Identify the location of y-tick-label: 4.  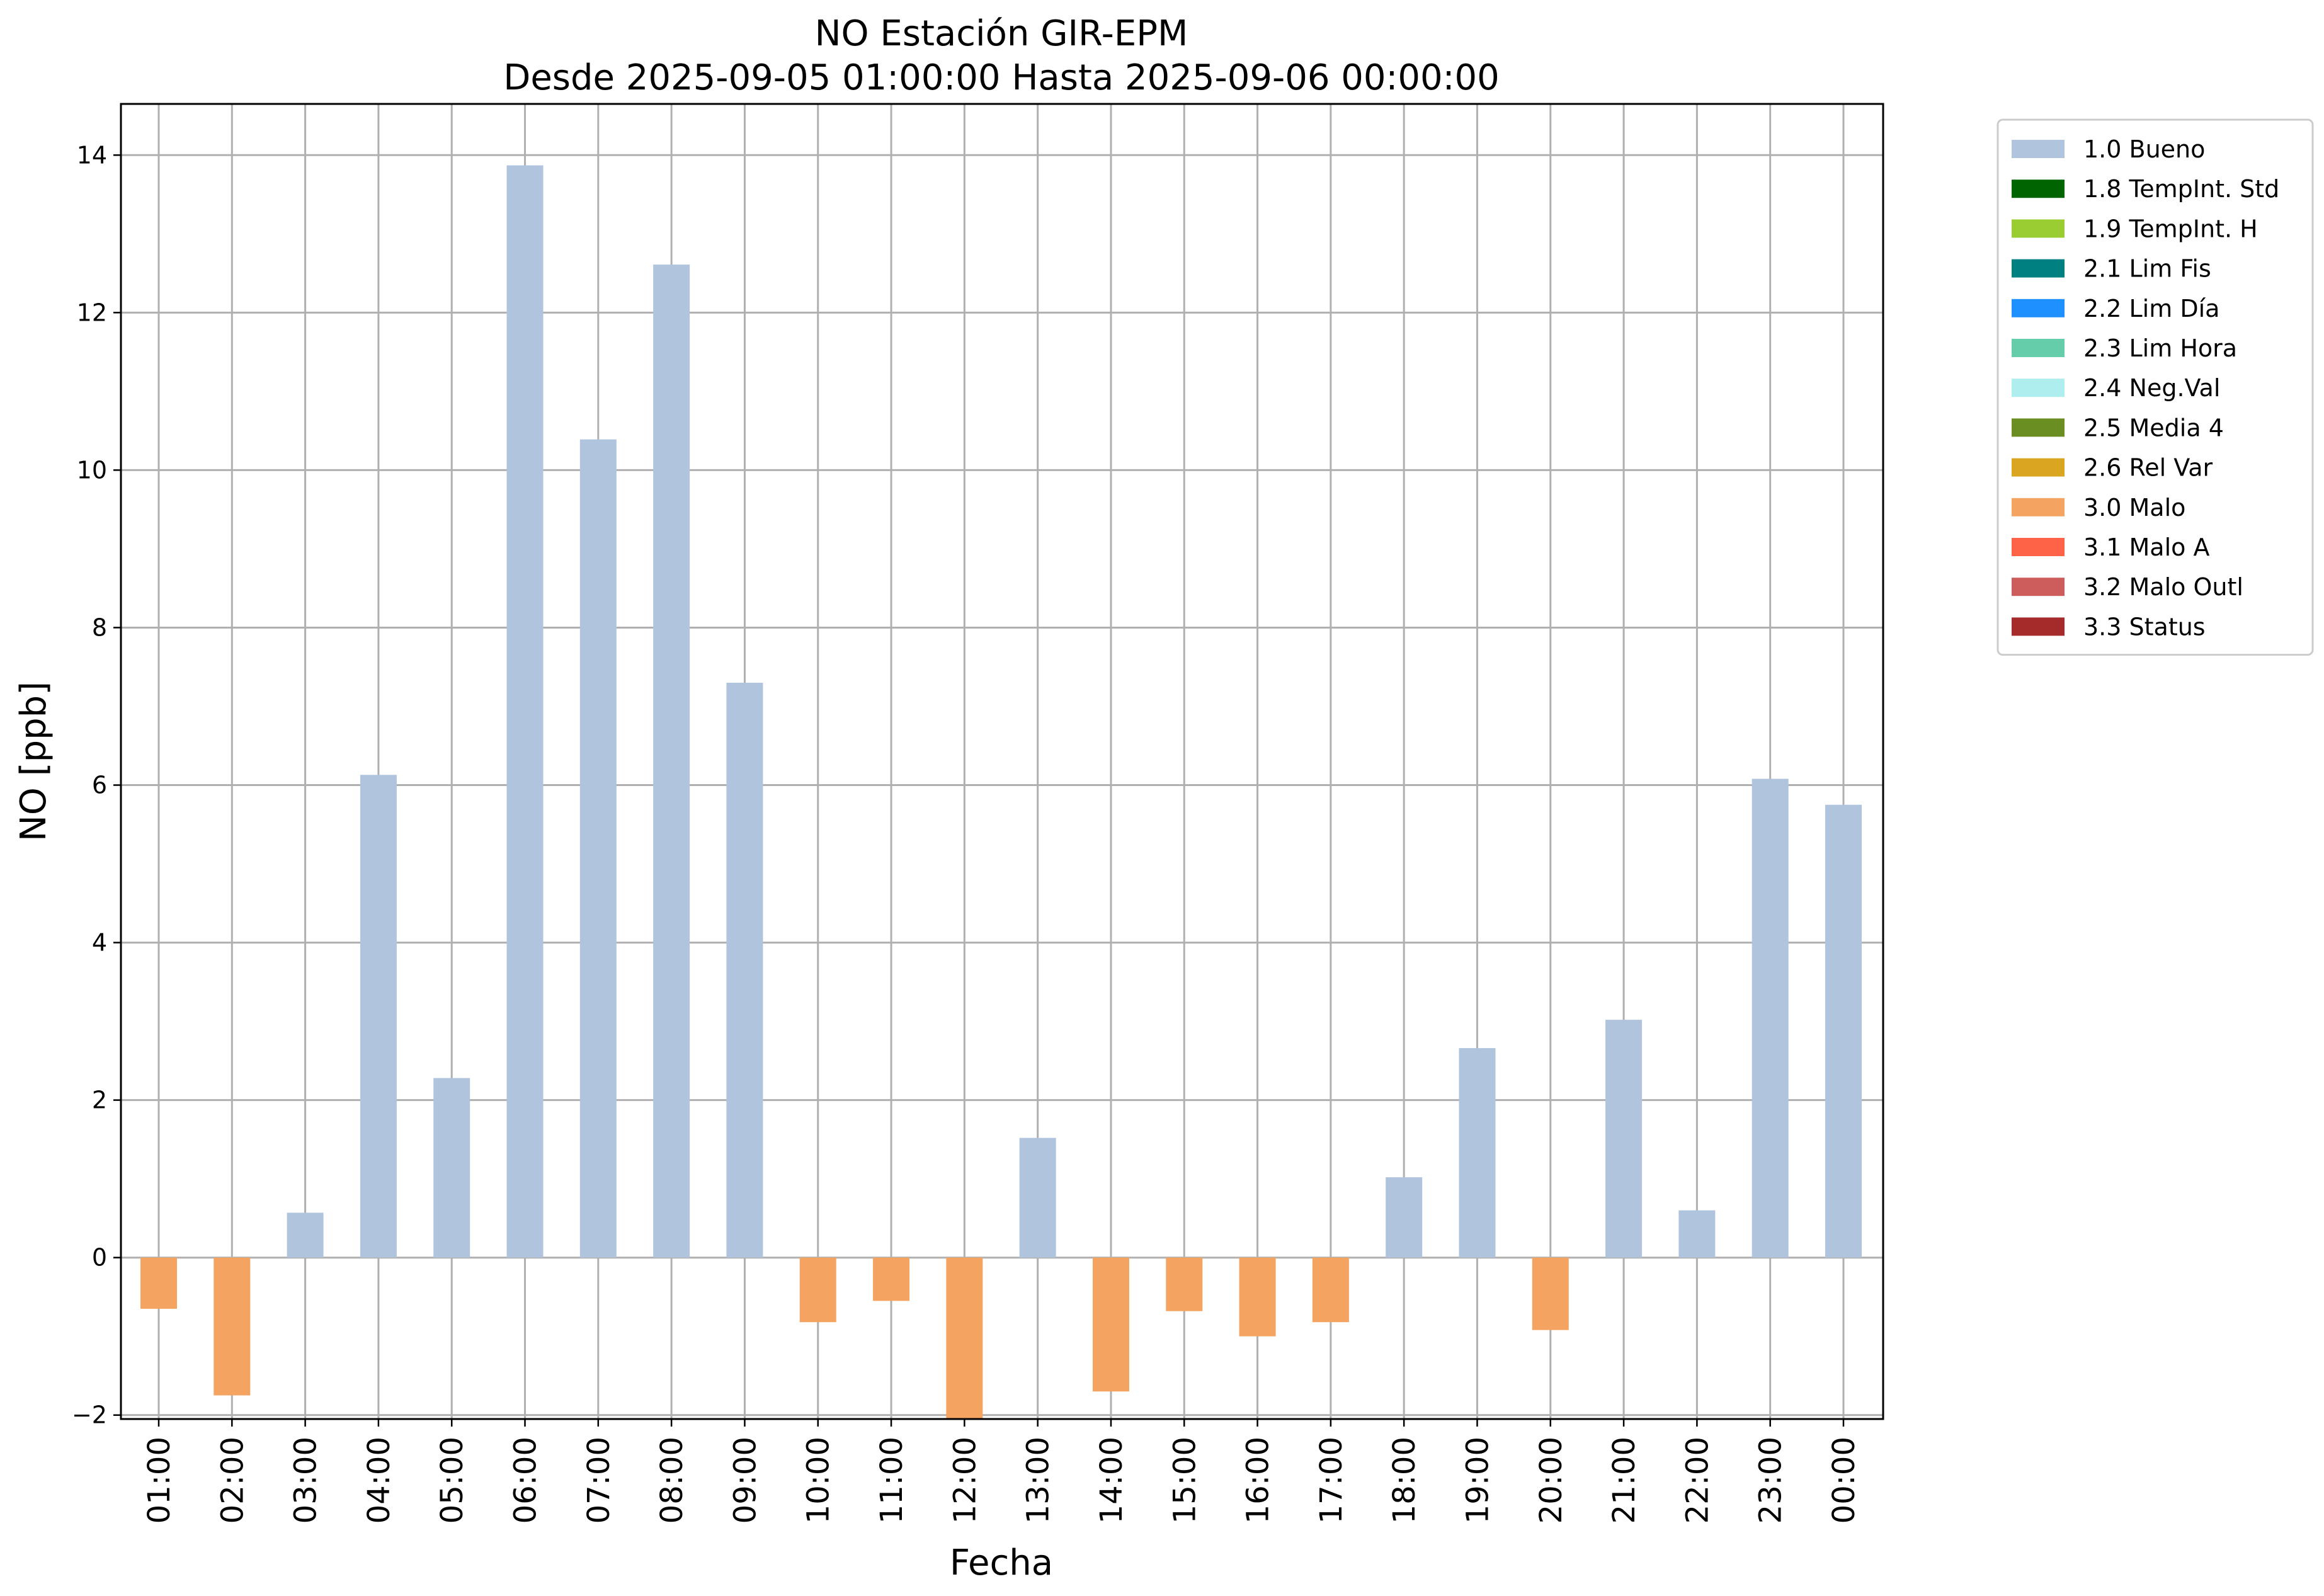
(99, 943).